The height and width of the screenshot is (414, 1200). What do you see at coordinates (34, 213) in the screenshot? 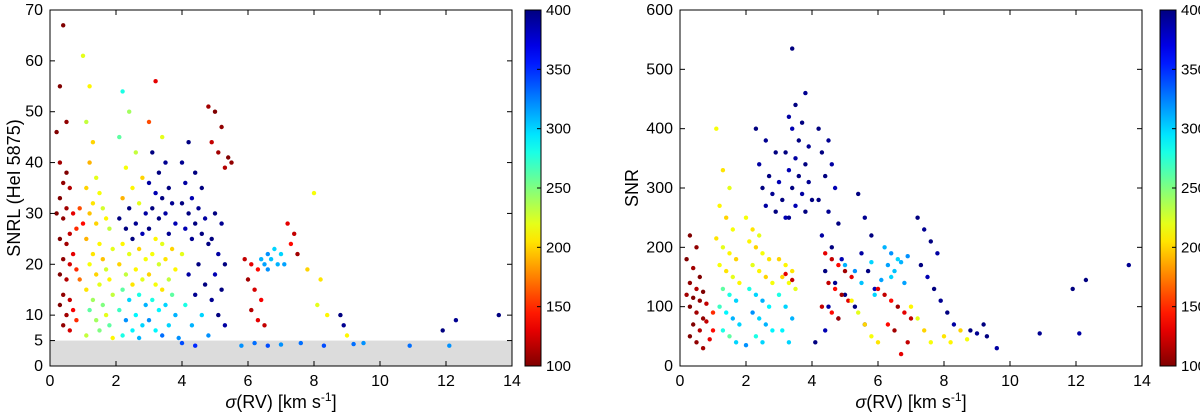
I see `y-tick-label: 30` at bounding box center [34, 213].